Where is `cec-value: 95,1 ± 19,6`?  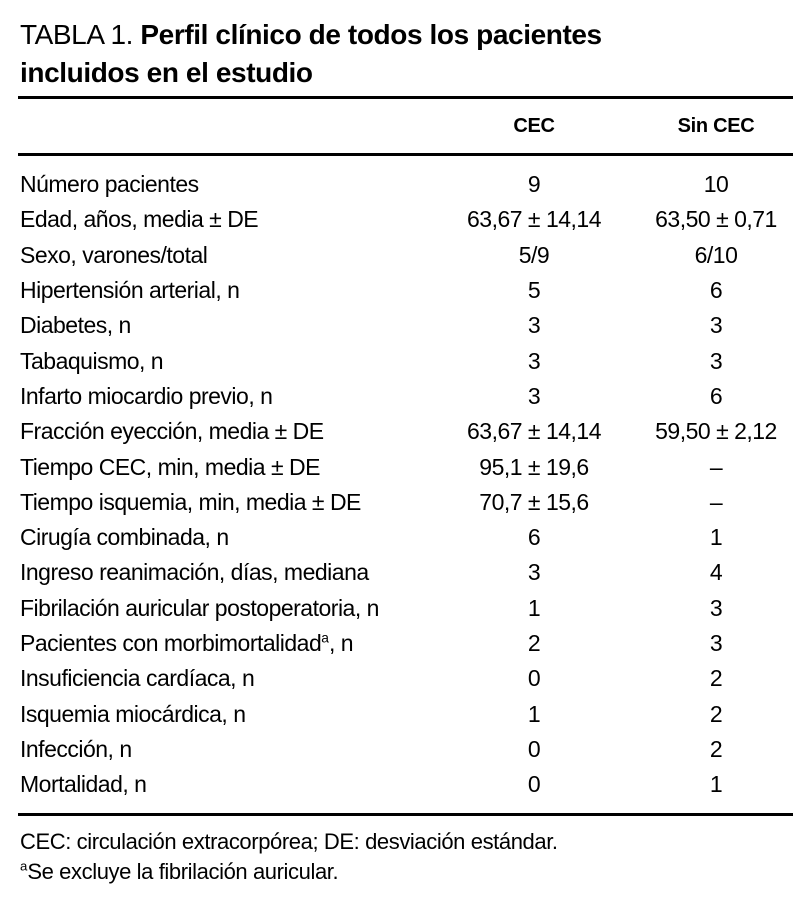
cec-value: 95,1 ± 19,6 is located at coordinates (534, 466).